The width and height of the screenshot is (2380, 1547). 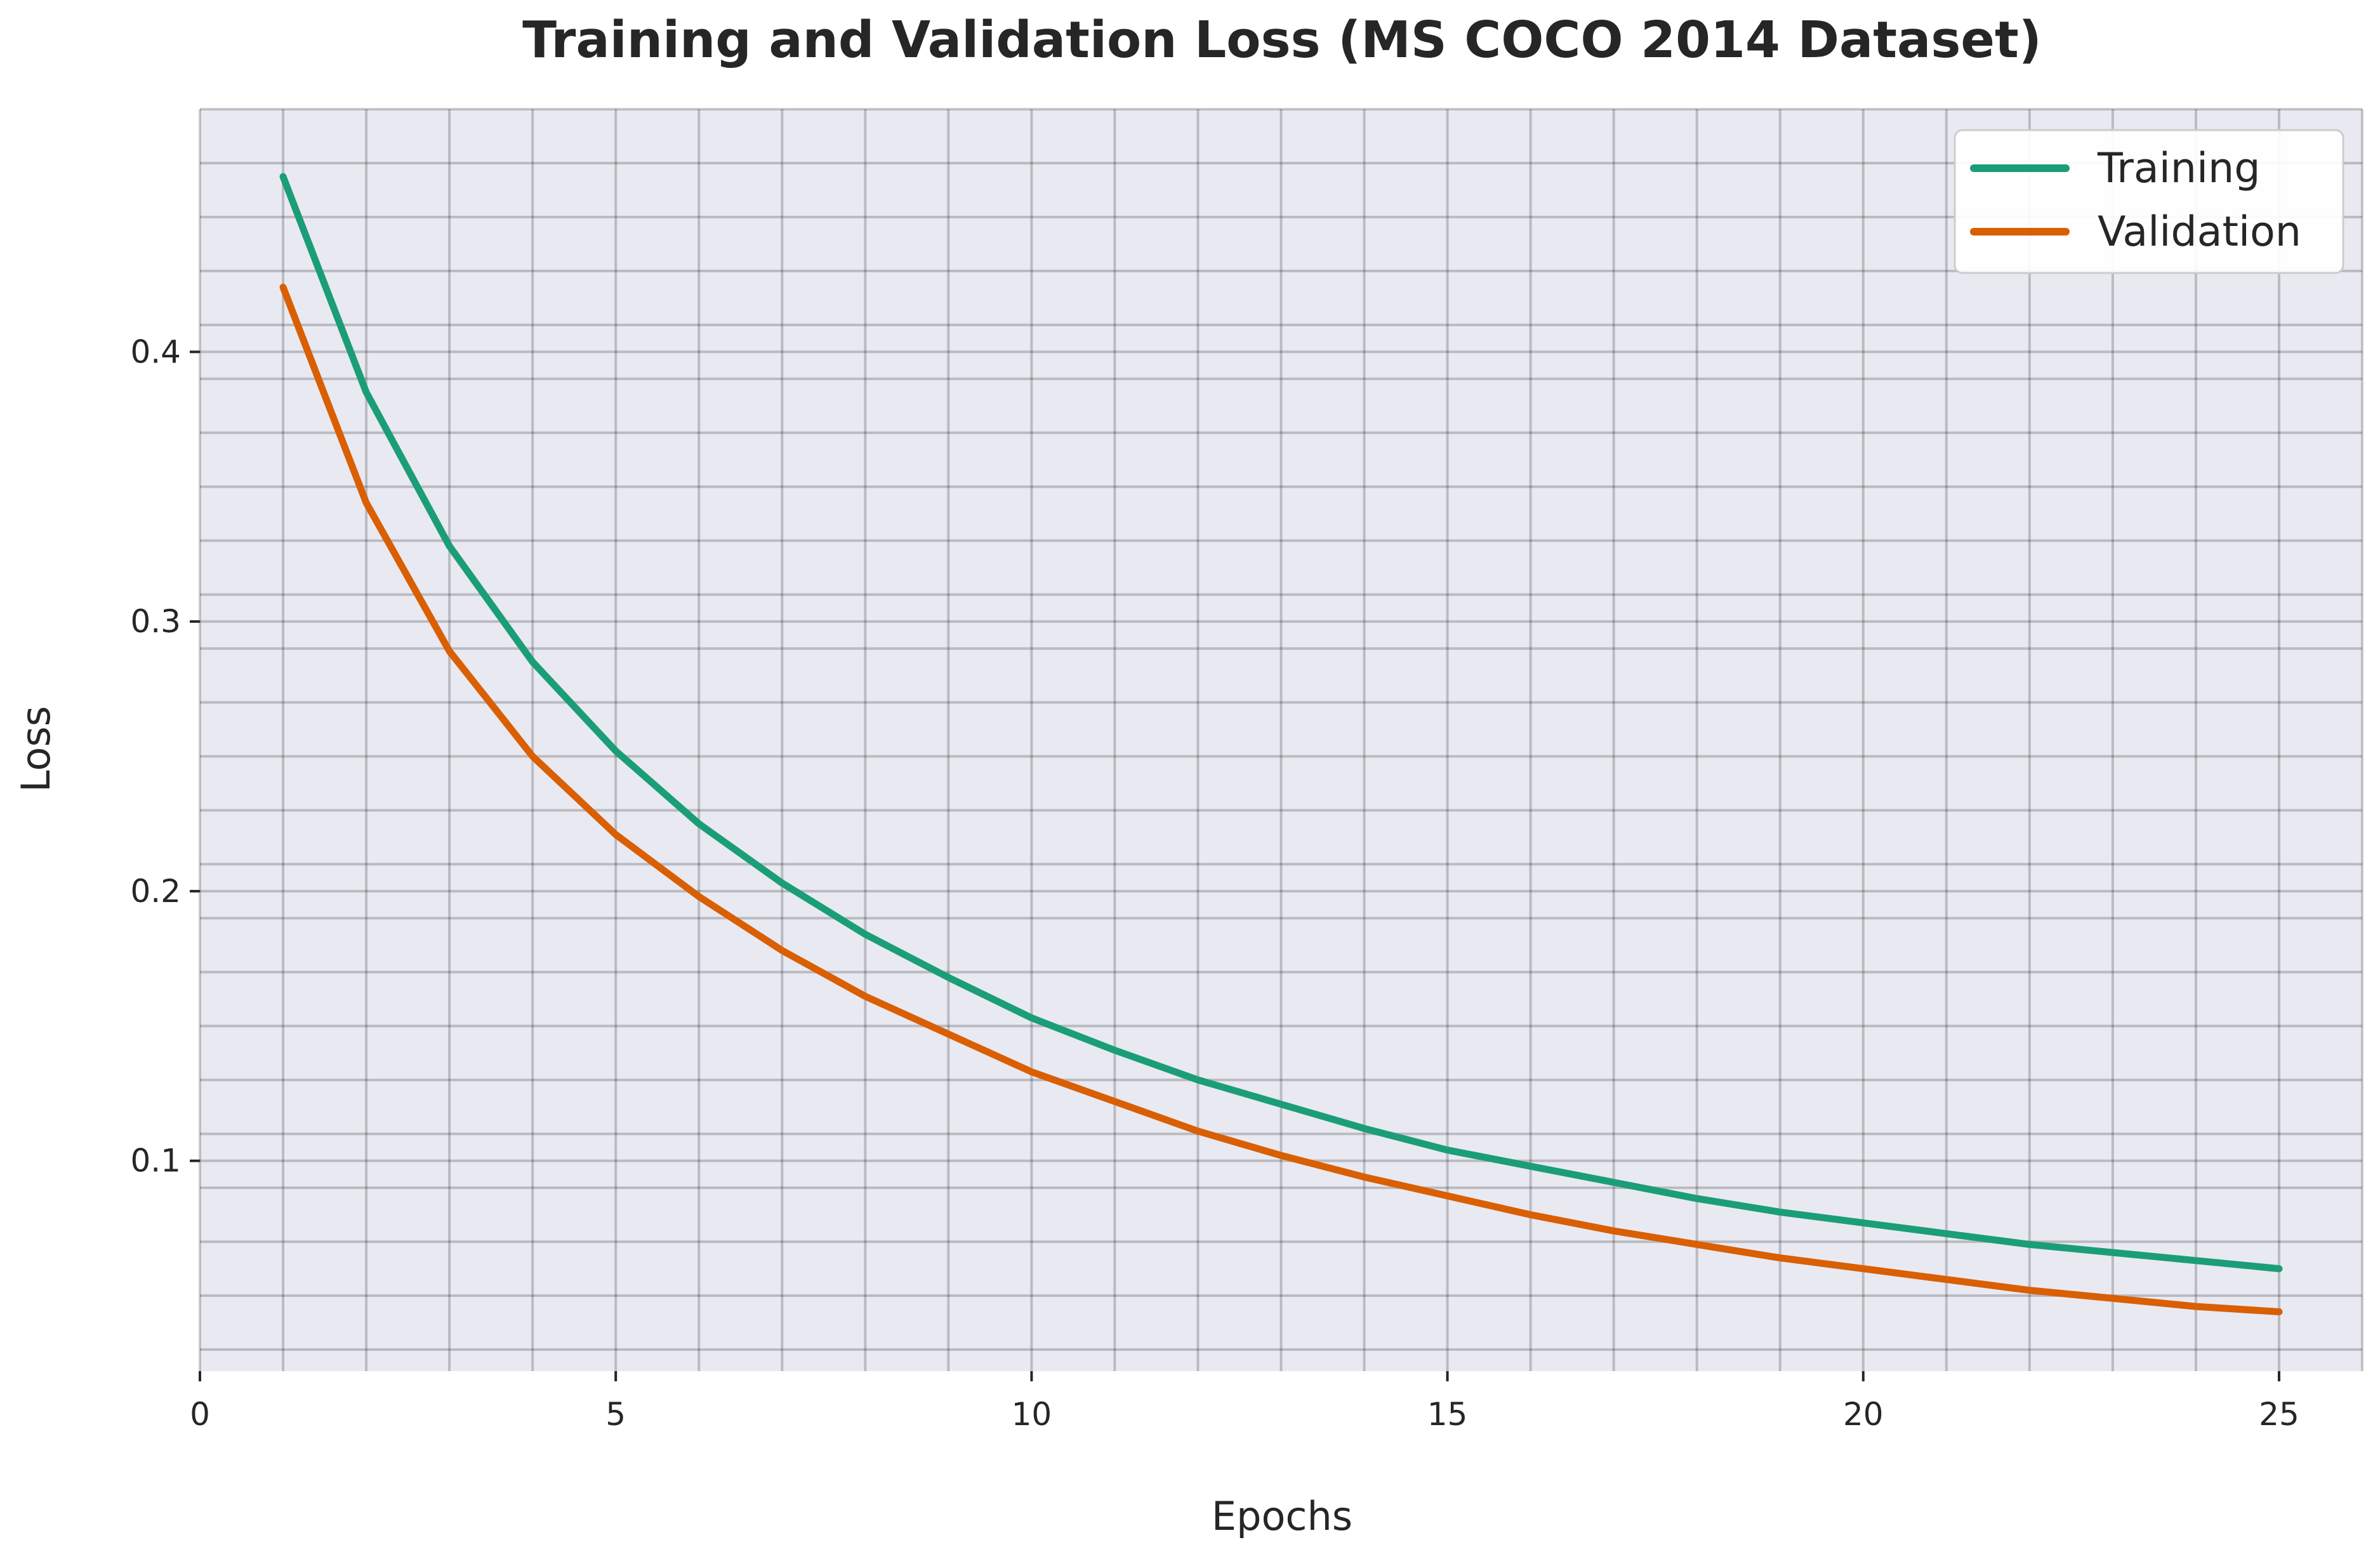 I want to click on y-tick-label: 0.3, so click(x=155, y=621).